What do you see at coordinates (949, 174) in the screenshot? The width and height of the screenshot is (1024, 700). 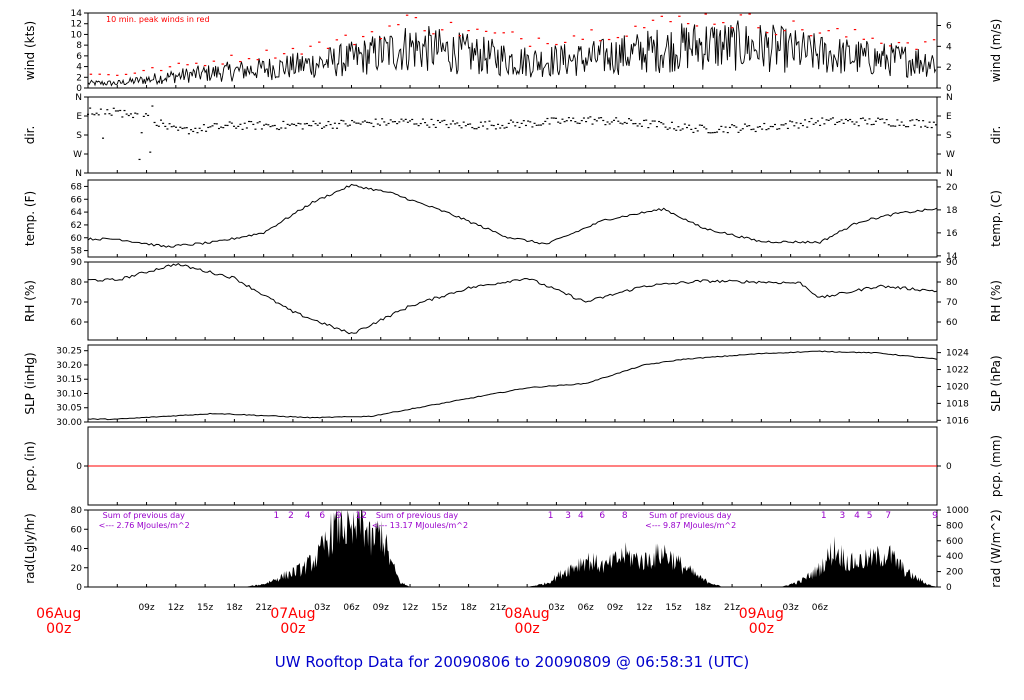 I see `dir-rtick-label: N` at bounding box center [949, 174].